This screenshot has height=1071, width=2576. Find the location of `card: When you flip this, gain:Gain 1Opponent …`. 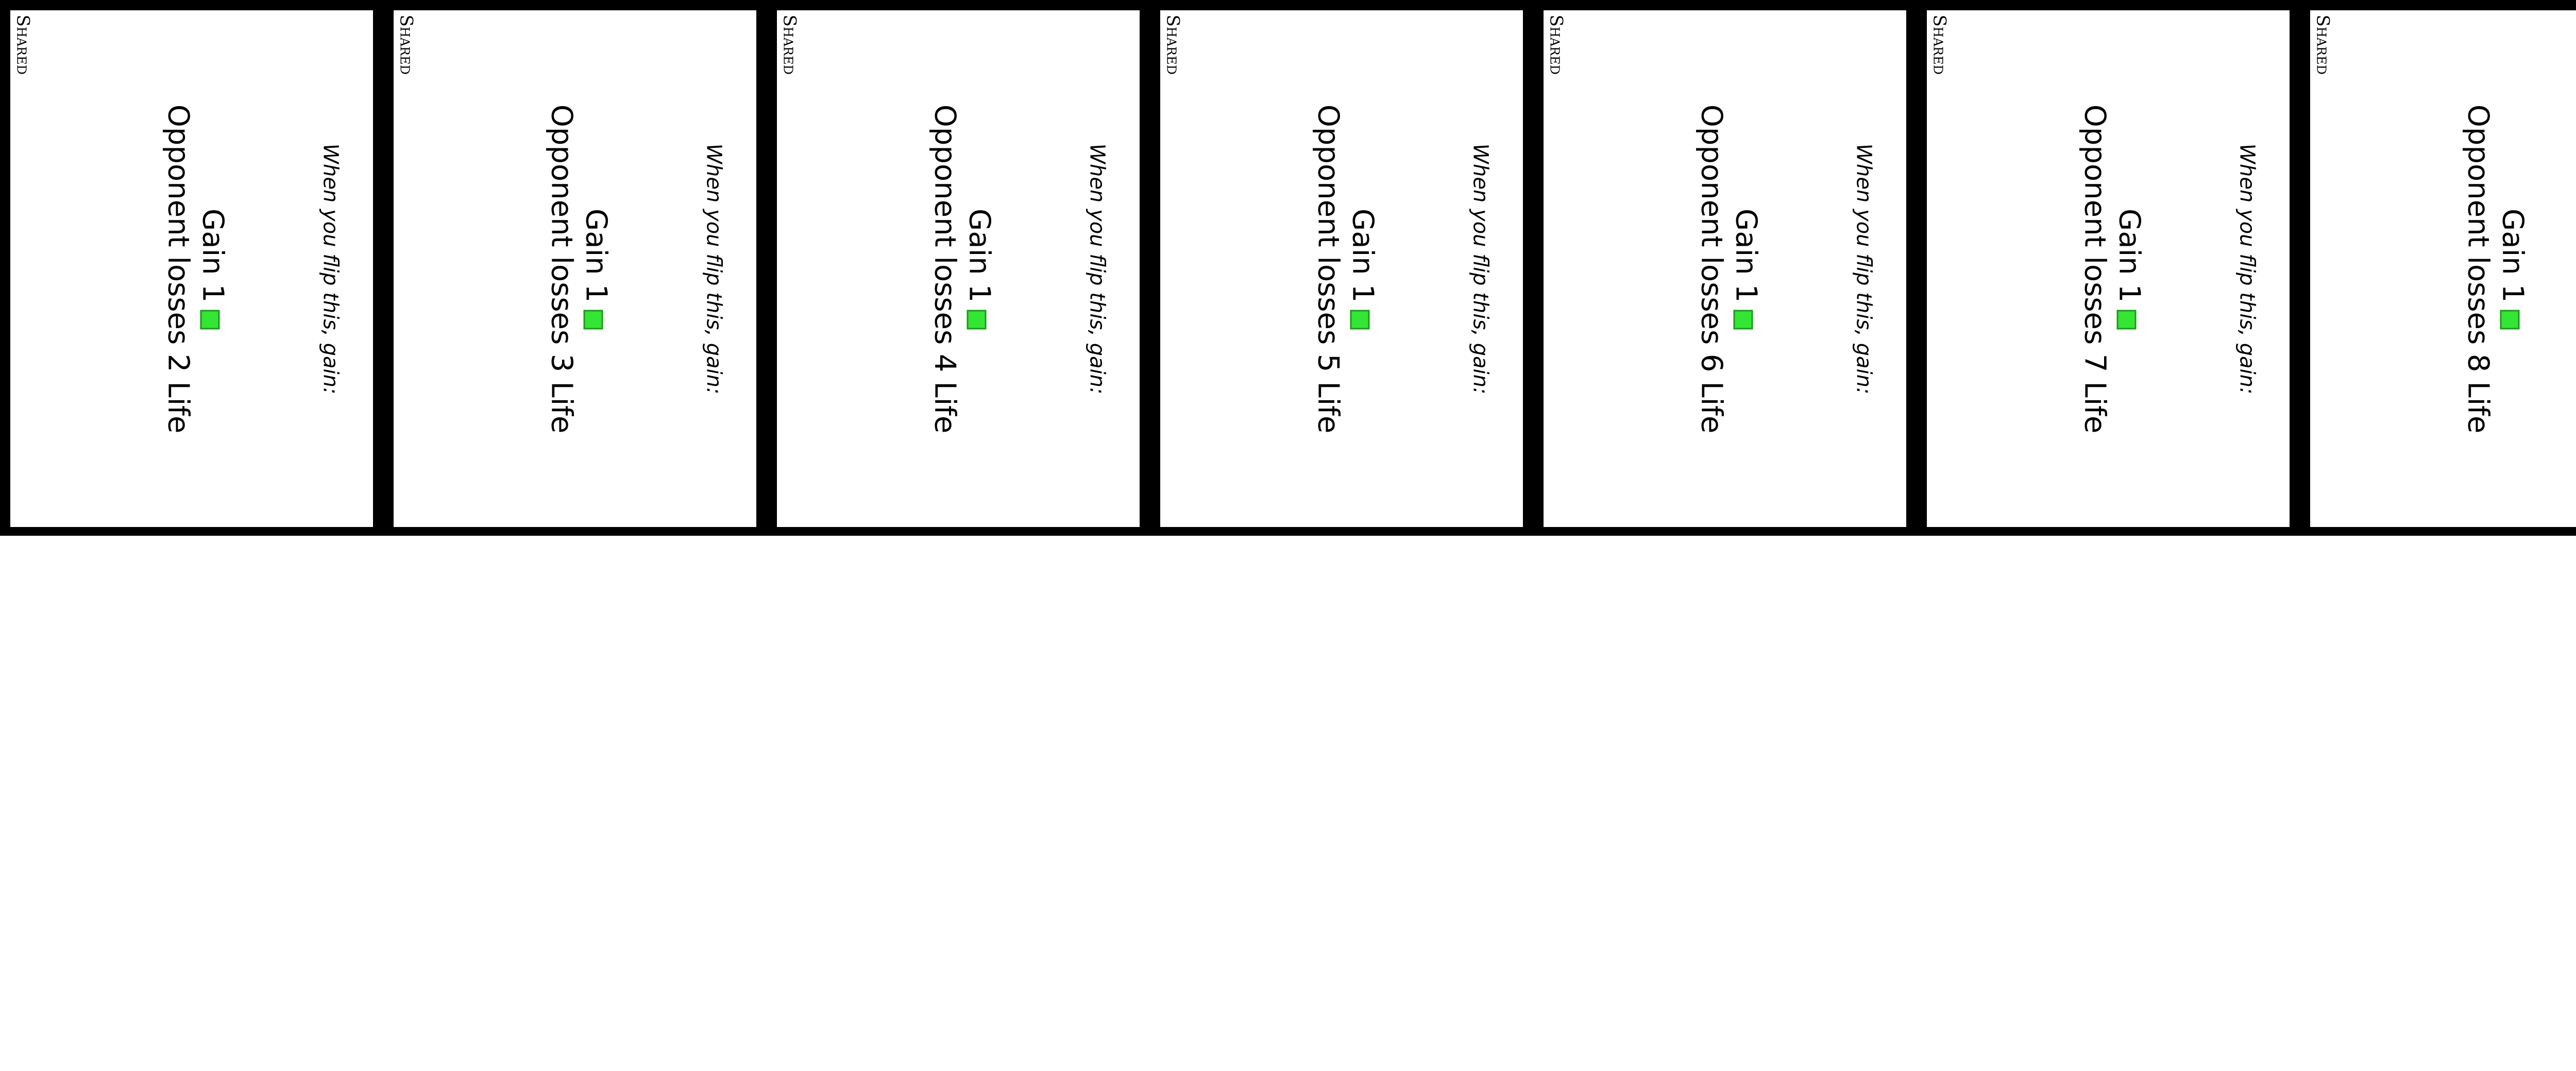

card: When you flip this, gain:Gain 1Opponent … is located at coordinates (2443, 268).